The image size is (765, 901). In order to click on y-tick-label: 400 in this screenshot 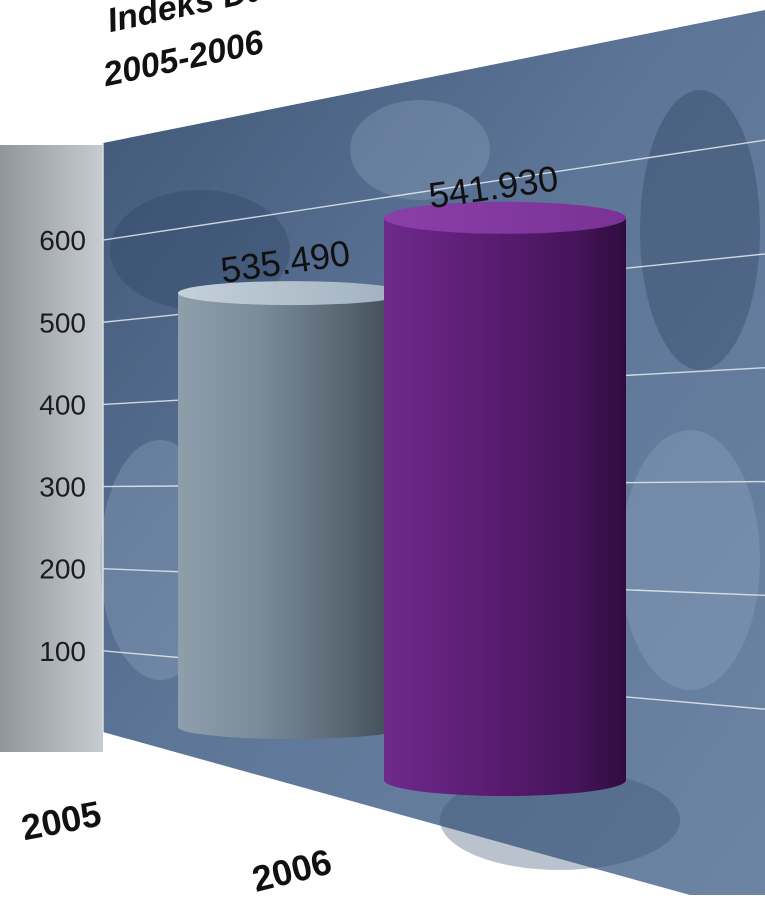, I will do `click(62, 404)`.